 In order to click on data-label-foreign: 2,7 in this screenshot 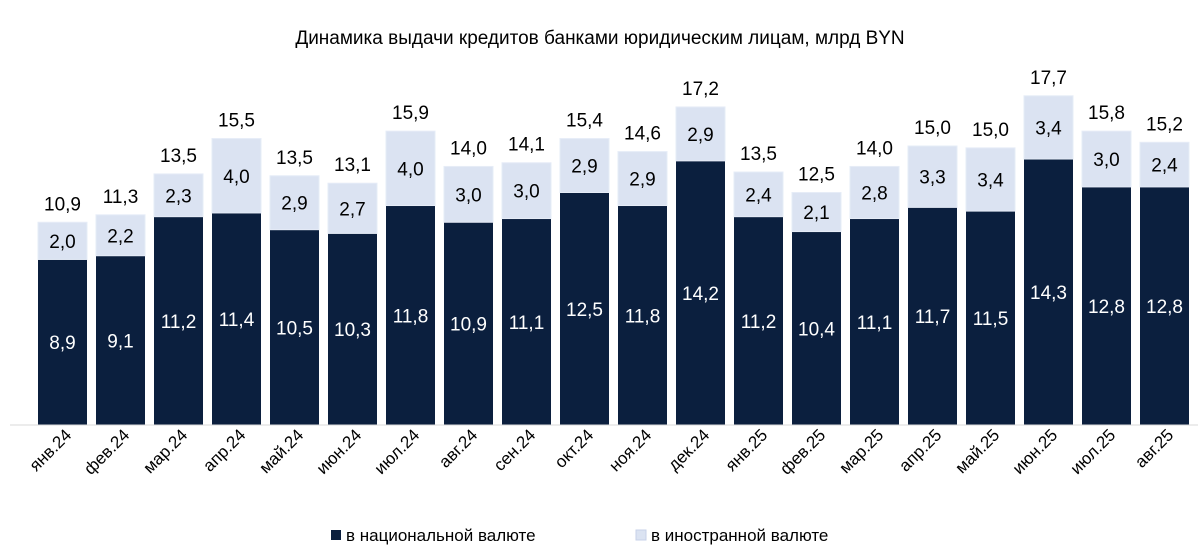, I will do `click(352, 209)`.